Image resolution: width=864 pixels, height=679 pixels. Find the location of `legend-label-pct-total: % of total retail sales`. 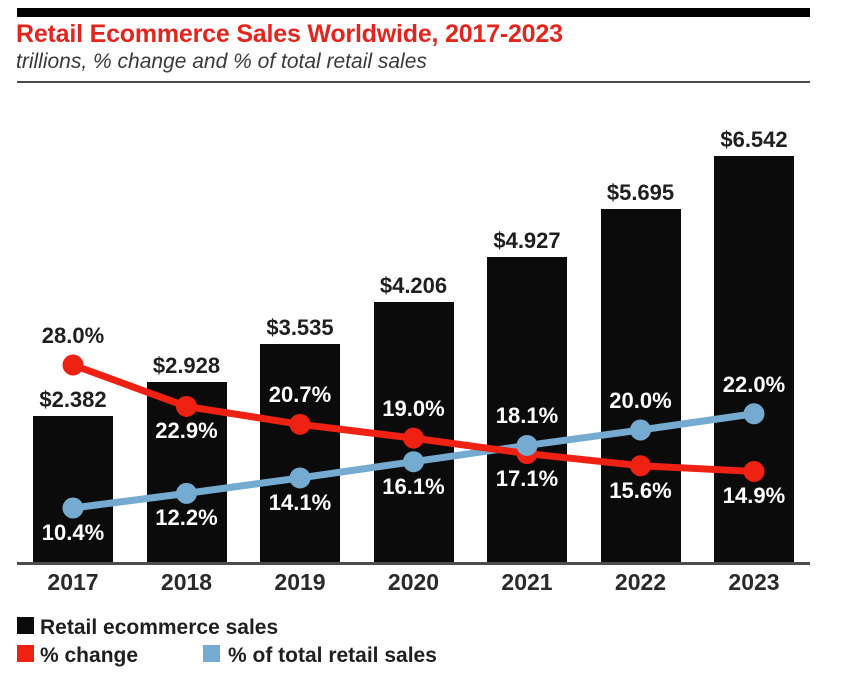

legend-label-pct-total: % of total retail sales is located at coordinates (332, 655).